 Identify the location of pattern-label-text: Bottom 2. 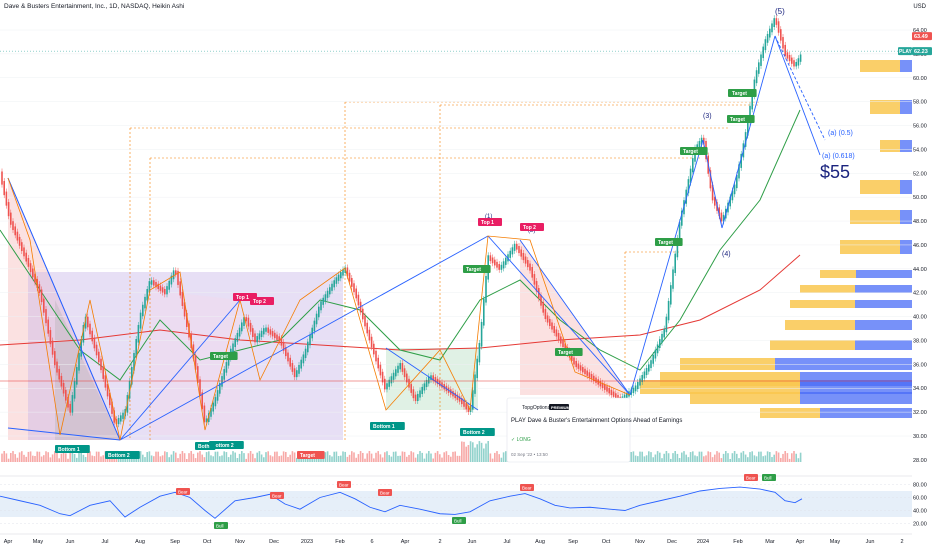
(223, 446).